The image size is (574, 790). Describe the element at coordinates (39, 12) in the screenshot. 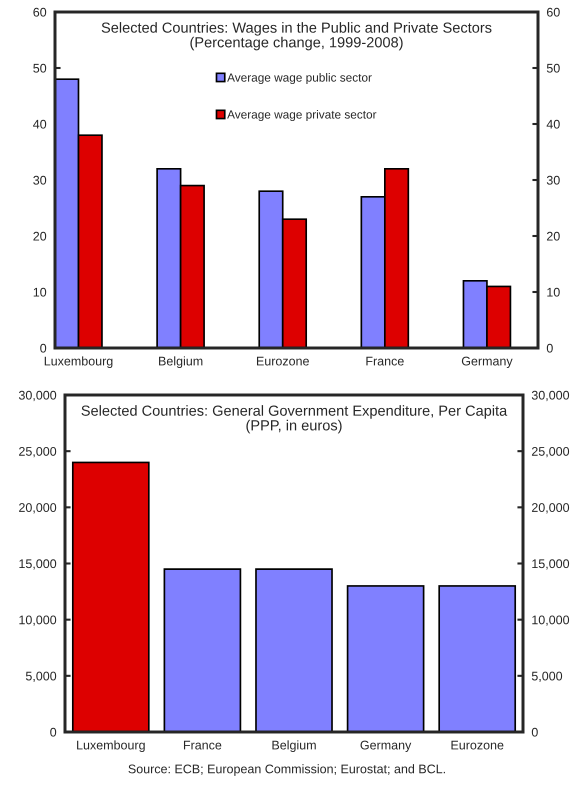

I see `y-tick-label: 60` at that location.